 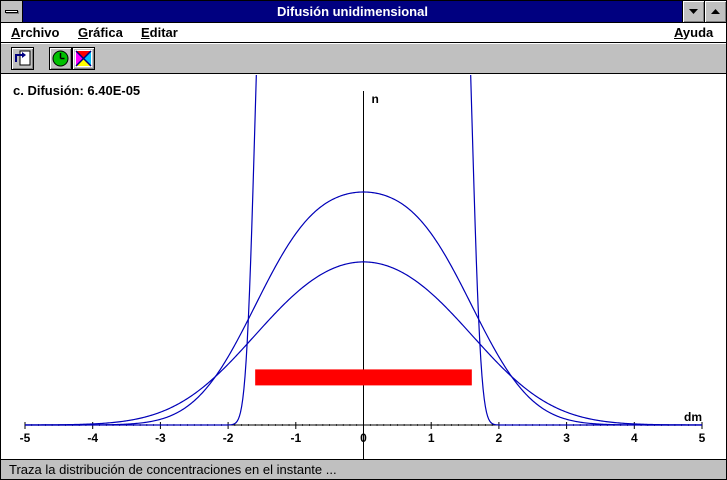 I want to click on y-axis-label: n, so click(x=375, y=99).